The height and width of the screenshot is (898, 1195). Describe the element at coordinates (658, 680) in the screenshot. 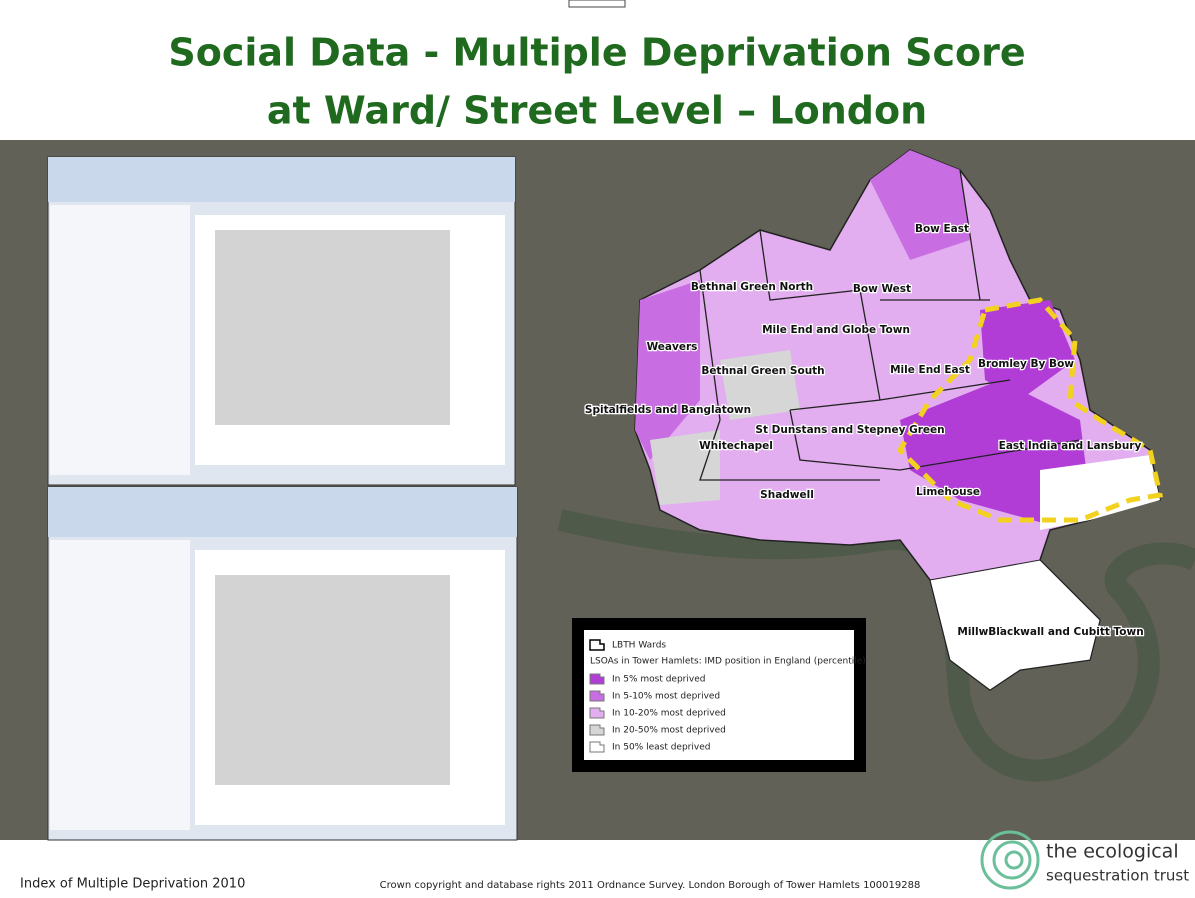

I see `legend-label: In 5% most deprived` at that location.